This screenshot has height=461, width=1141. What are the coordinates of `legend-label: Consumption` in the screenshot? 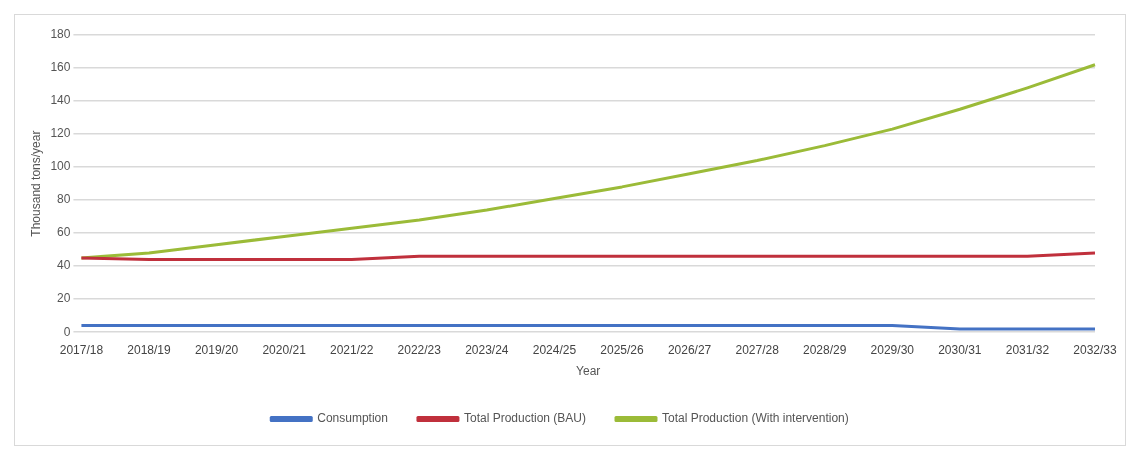 It's located at (352, 418).